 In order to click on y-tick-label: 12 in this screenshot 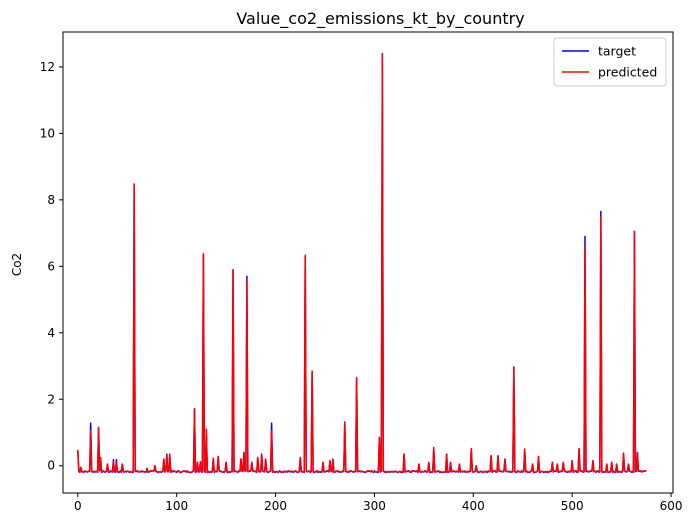, I will do `click(47, 67)`.